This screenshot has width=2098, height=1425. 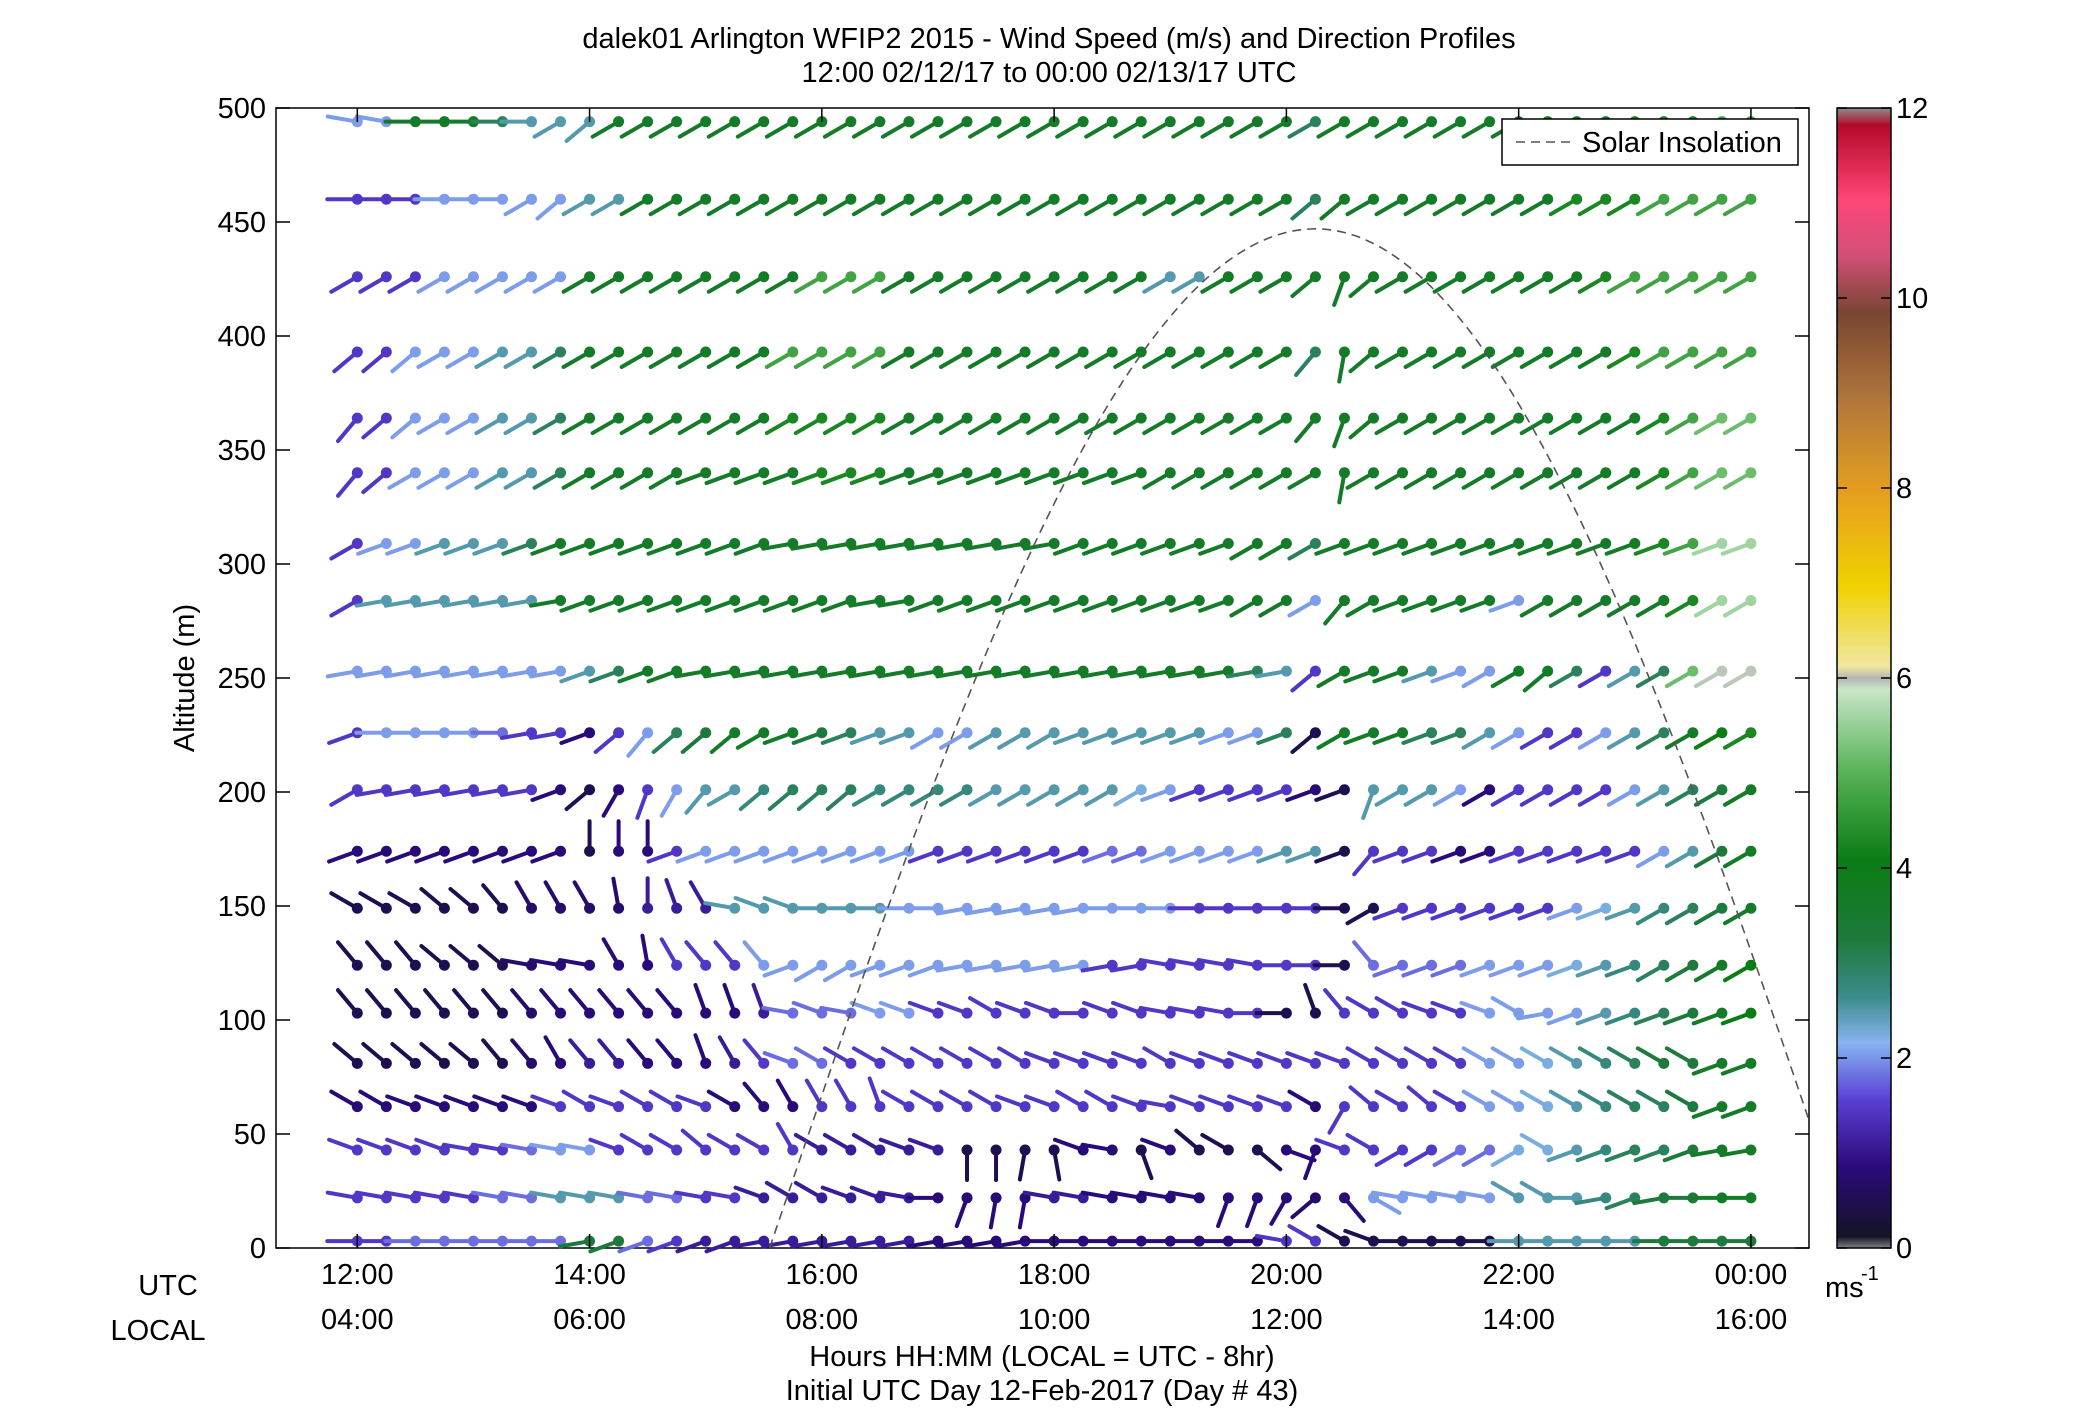 I want to click on colorbar-unit: ms, so click(x=1844, y=1288).